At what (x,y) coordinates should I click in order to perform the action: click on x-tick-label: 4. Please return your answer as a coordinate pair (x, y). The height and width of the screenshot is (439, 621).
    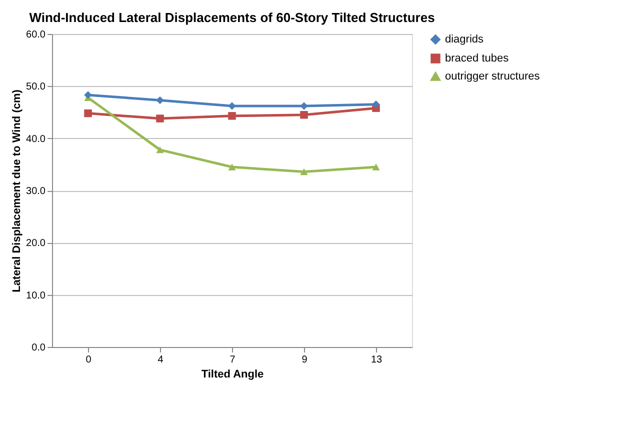
    Looking at the image, I should click on (161, 360).